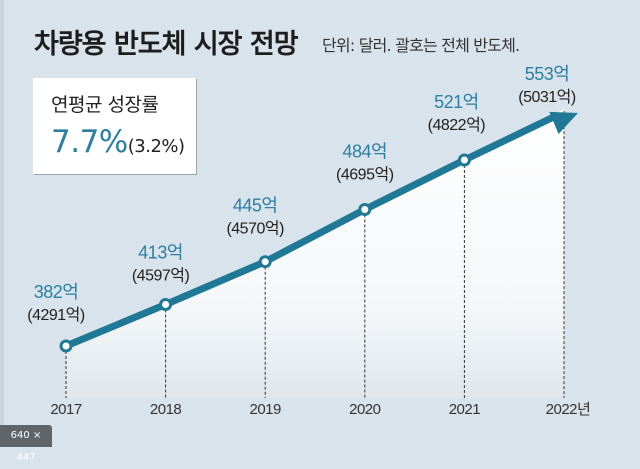 The width and height of the screenshot is (640, 469). What do you see at coordinates (421, 45) in the screenshot?
I see `chart-subtitle: 단위: 달러. 괄호는 전체 반도체.` at bounding box center [421, 45].